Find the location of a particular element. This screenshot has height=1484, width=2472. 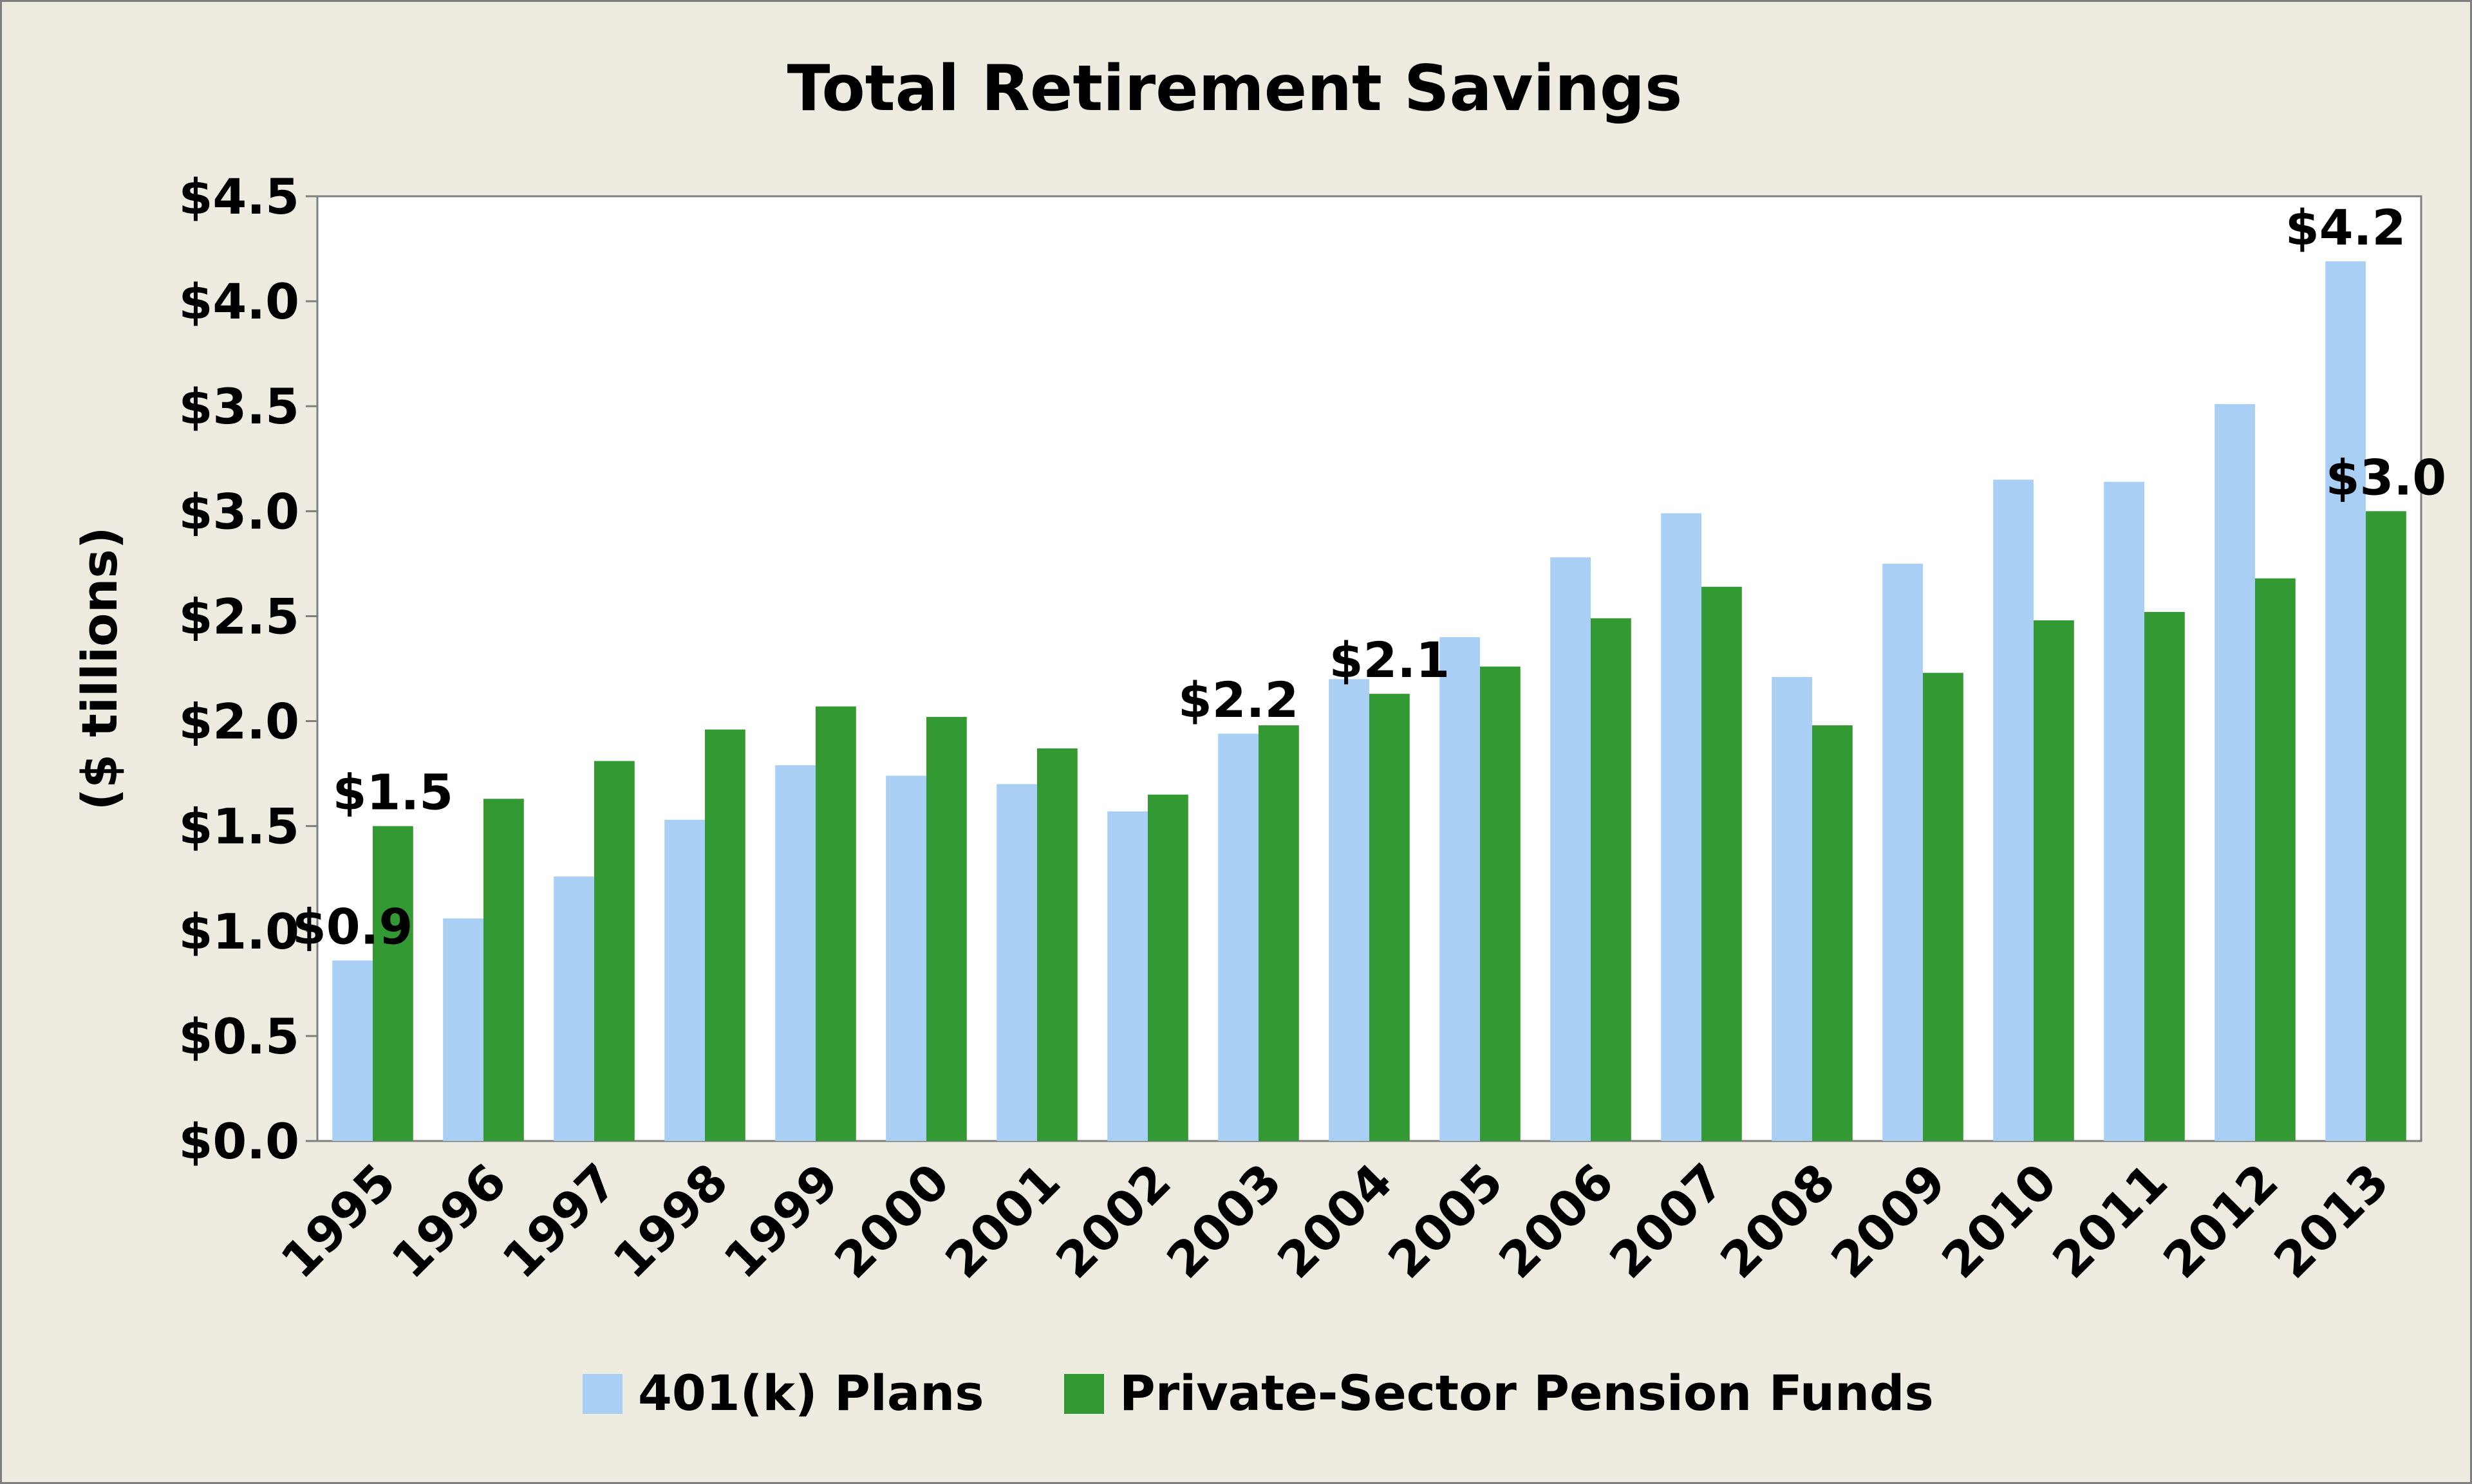

x-tick-label-2009: 2009 is located at coordinates (1888, 1221).